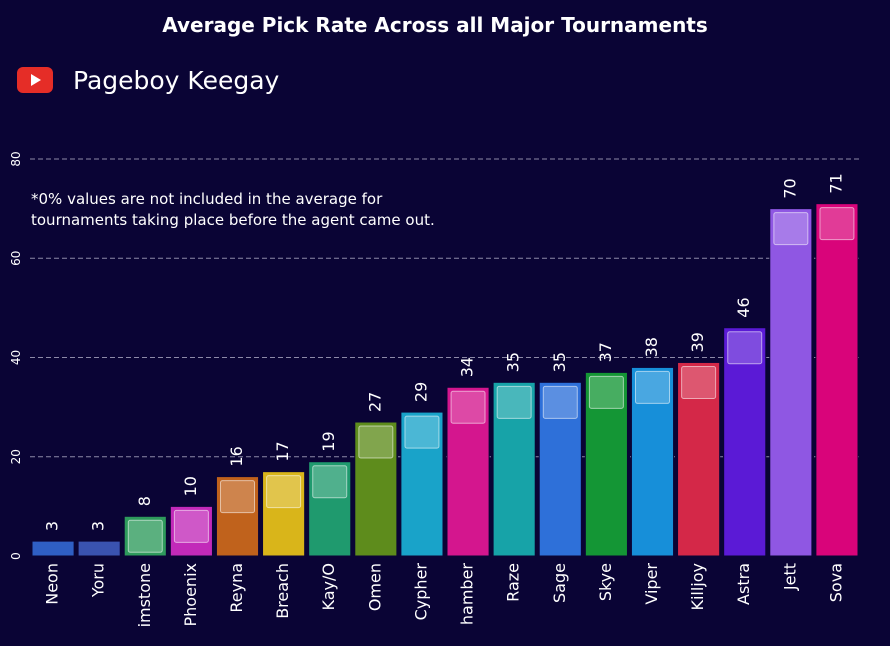  What do you see at coordinates (374, 402) in the screenshot?
I see `value-label: 27` at bounding box center [374, 402].